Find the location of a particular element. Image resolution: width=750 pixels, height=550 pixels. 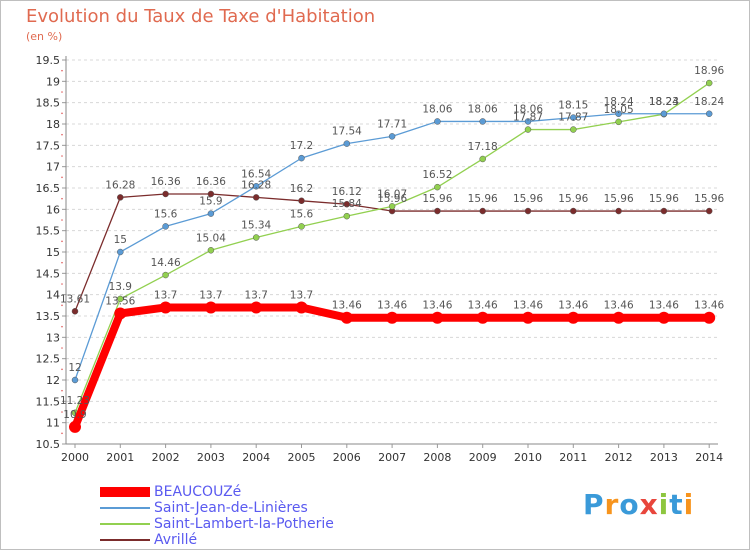

data-label: 13.56 is located at coordinates (120, 301).